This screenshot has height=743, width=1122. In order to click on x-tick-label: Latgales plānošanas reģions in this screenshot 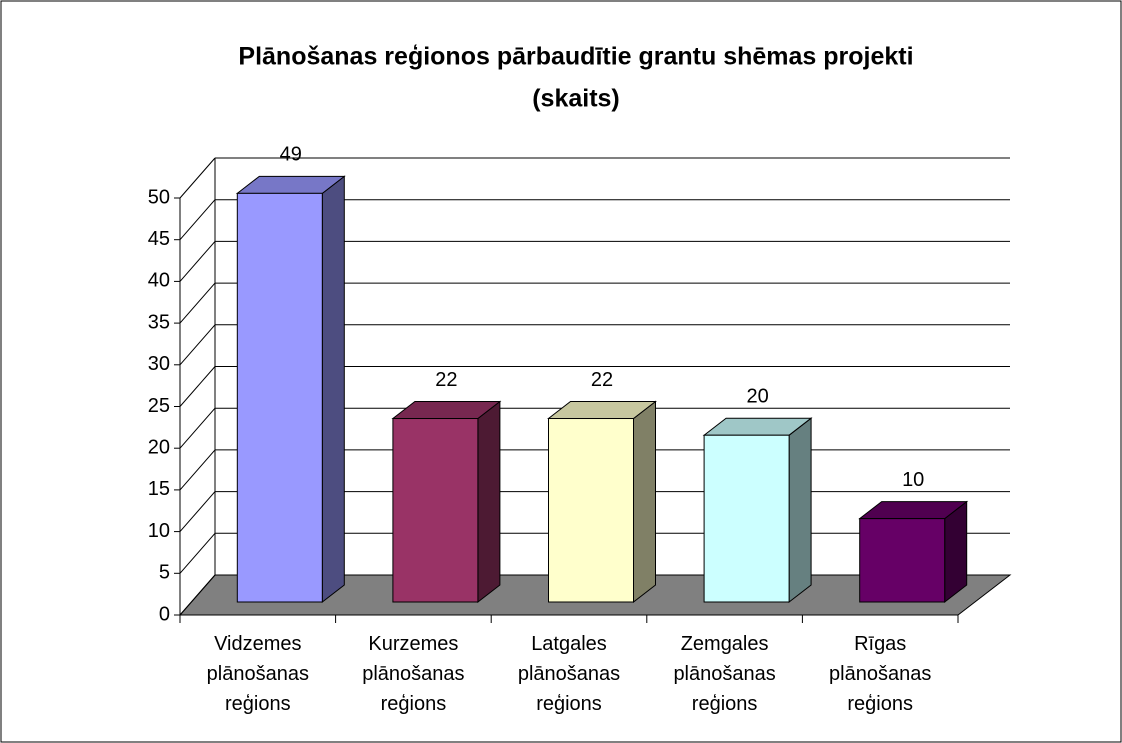, I will do `click(569, 674)`.